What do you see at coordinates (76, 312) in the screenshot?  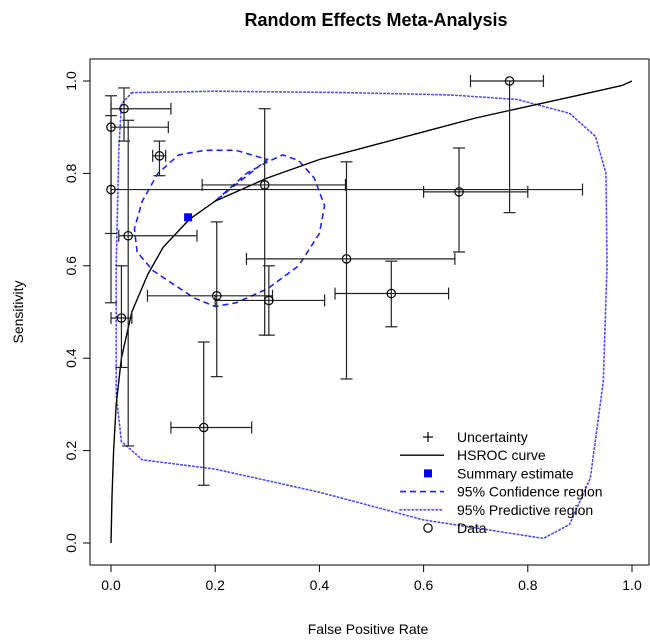 I see `y-axis: 0.0 0.2 0.4 0.6 0.8 1.0` at bounding box center [76, 312].